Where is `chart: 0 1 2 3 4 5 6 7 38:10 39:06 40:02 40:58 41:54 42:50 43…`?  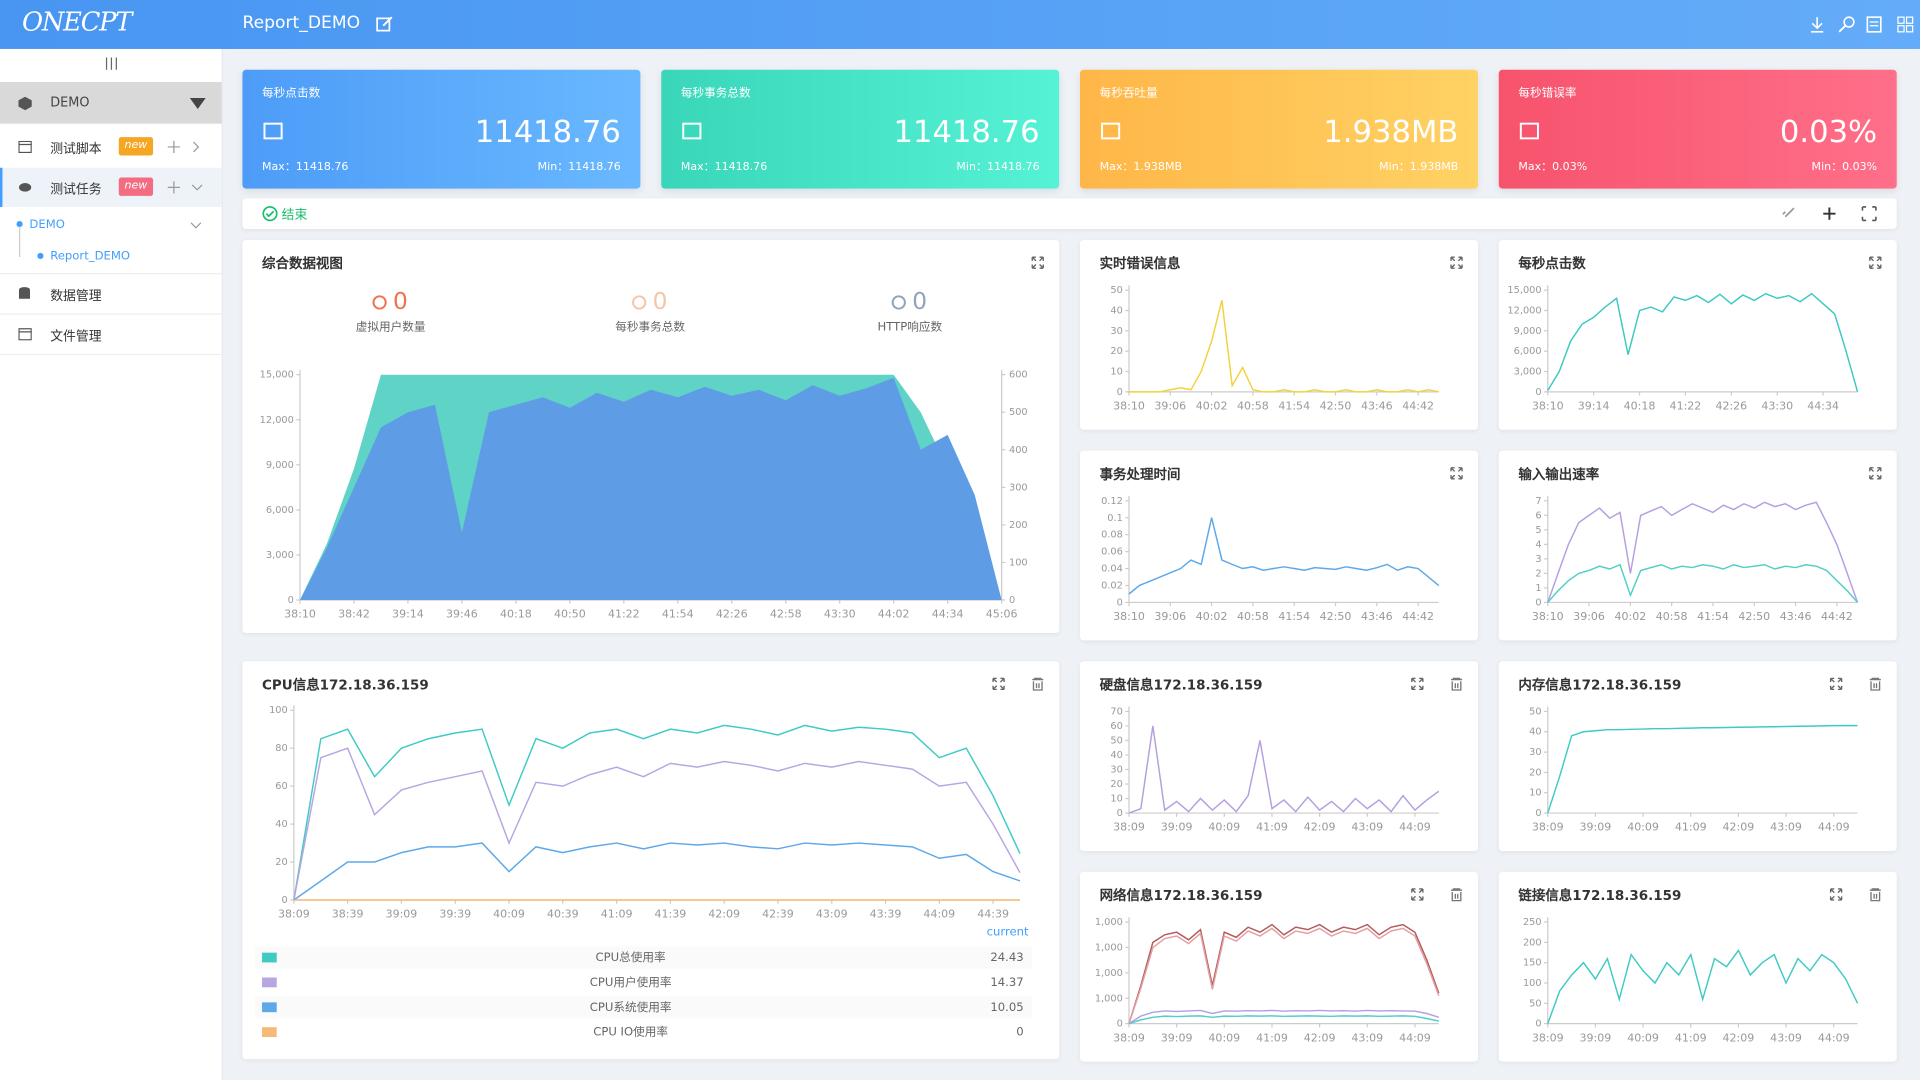 chart: 0 1 2 3 4 5 6 7 38:10 39:06 40:02 40:58 41:54 42:50 43… is located at coordinates (1695, 559).